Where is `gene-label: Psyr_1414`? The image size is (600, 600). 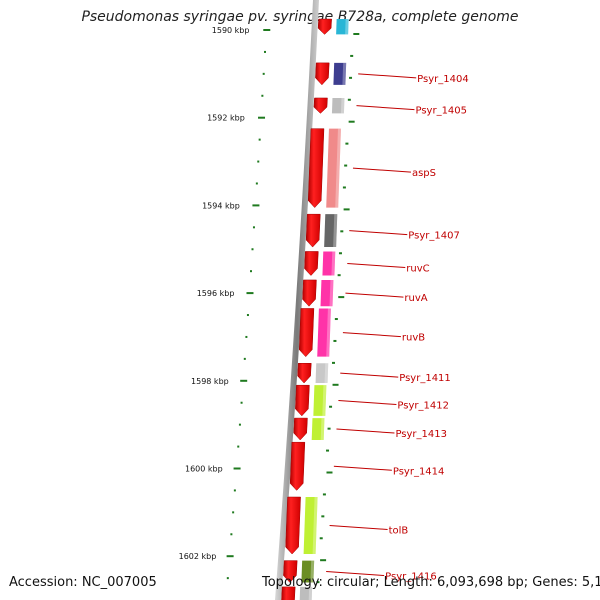
gene-label: Psyr_1414 is located at coordinates (419, 471).